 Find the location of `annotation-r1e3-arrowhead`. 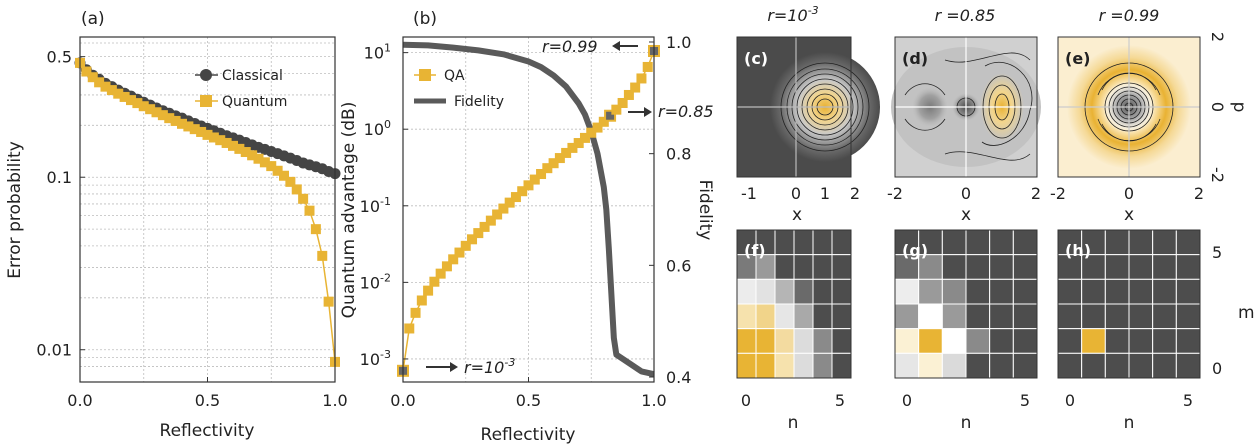

annotation-r1e3-arrowhead is located at coordinates (454, 367).